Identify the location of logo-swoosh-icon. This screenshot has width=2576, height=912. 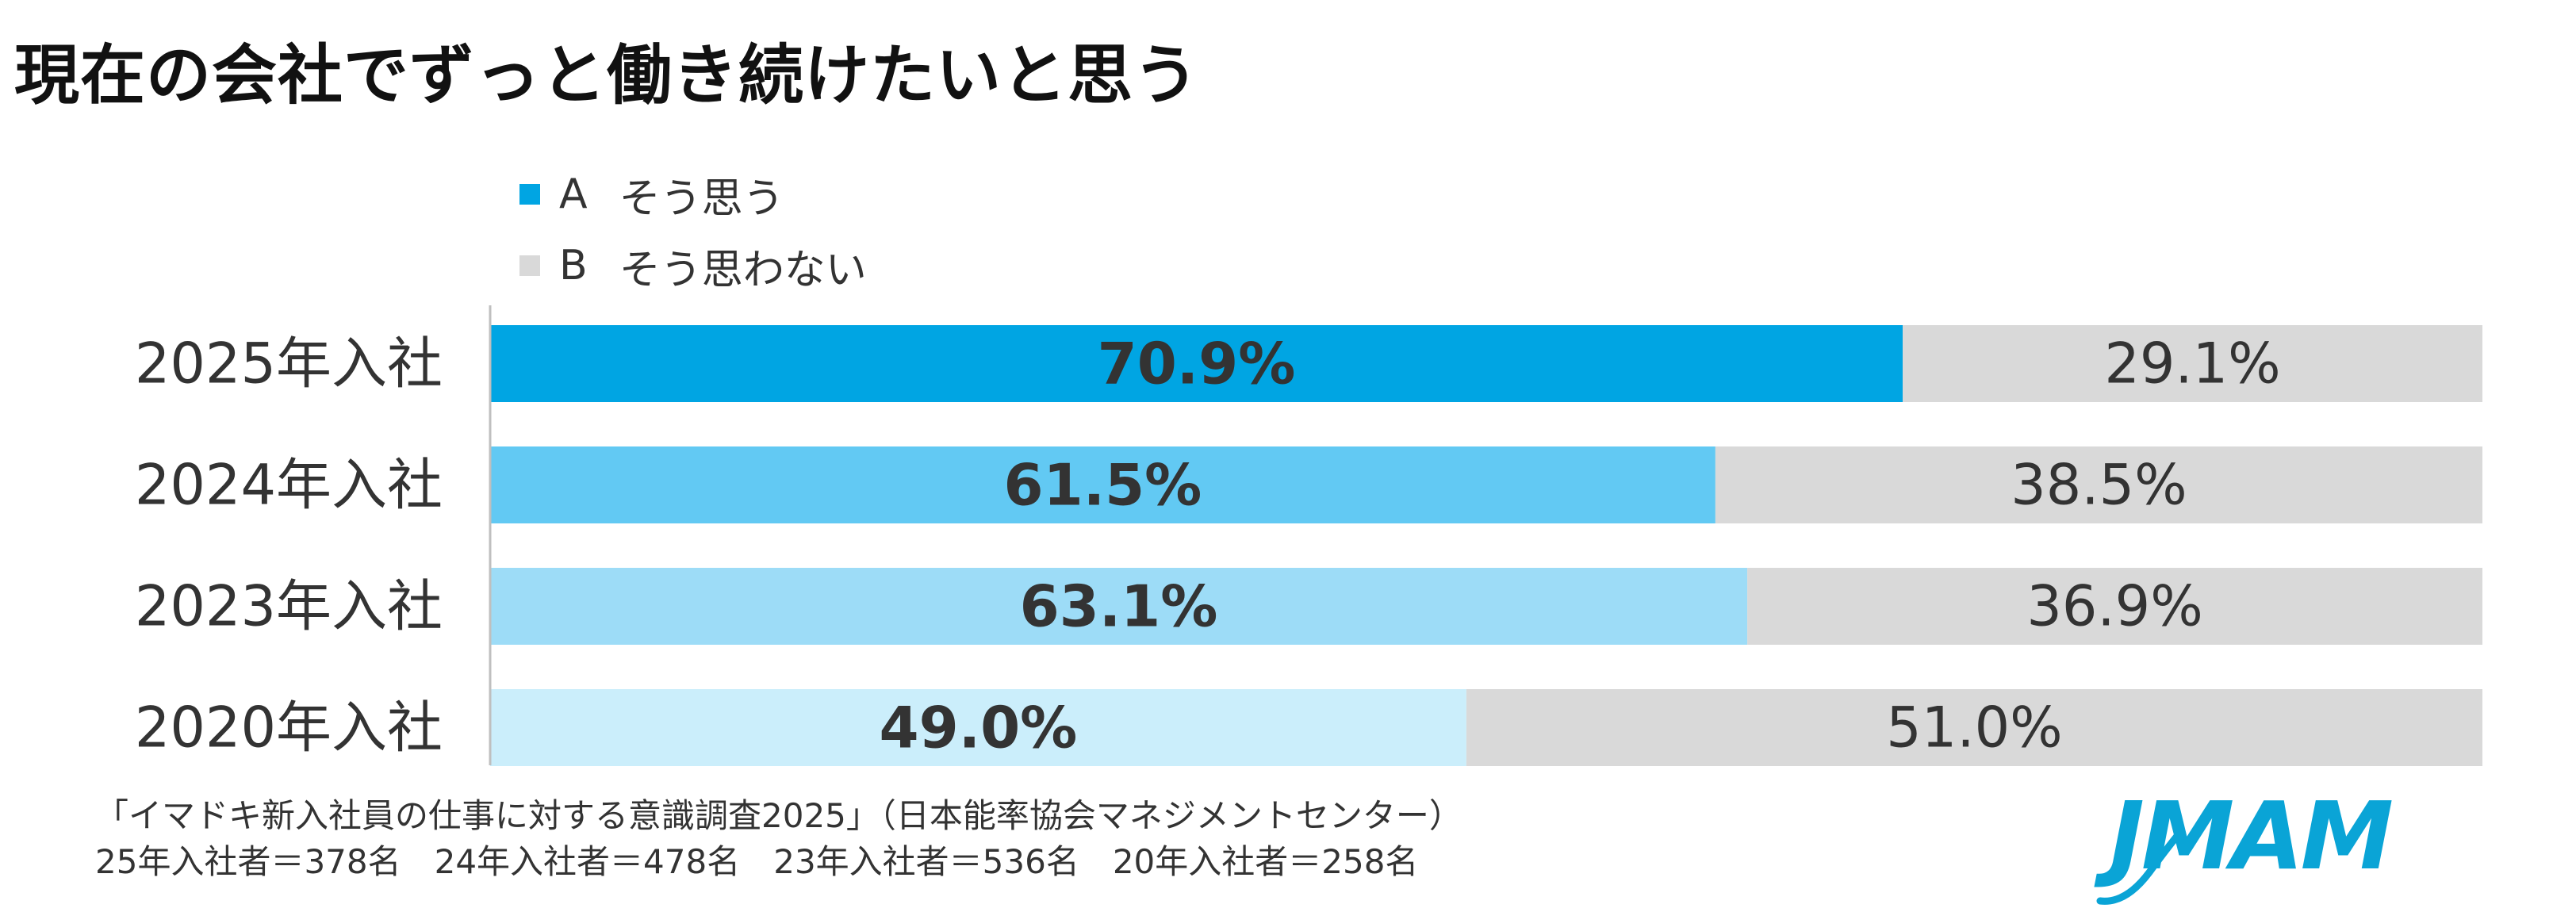
(2140, 866).